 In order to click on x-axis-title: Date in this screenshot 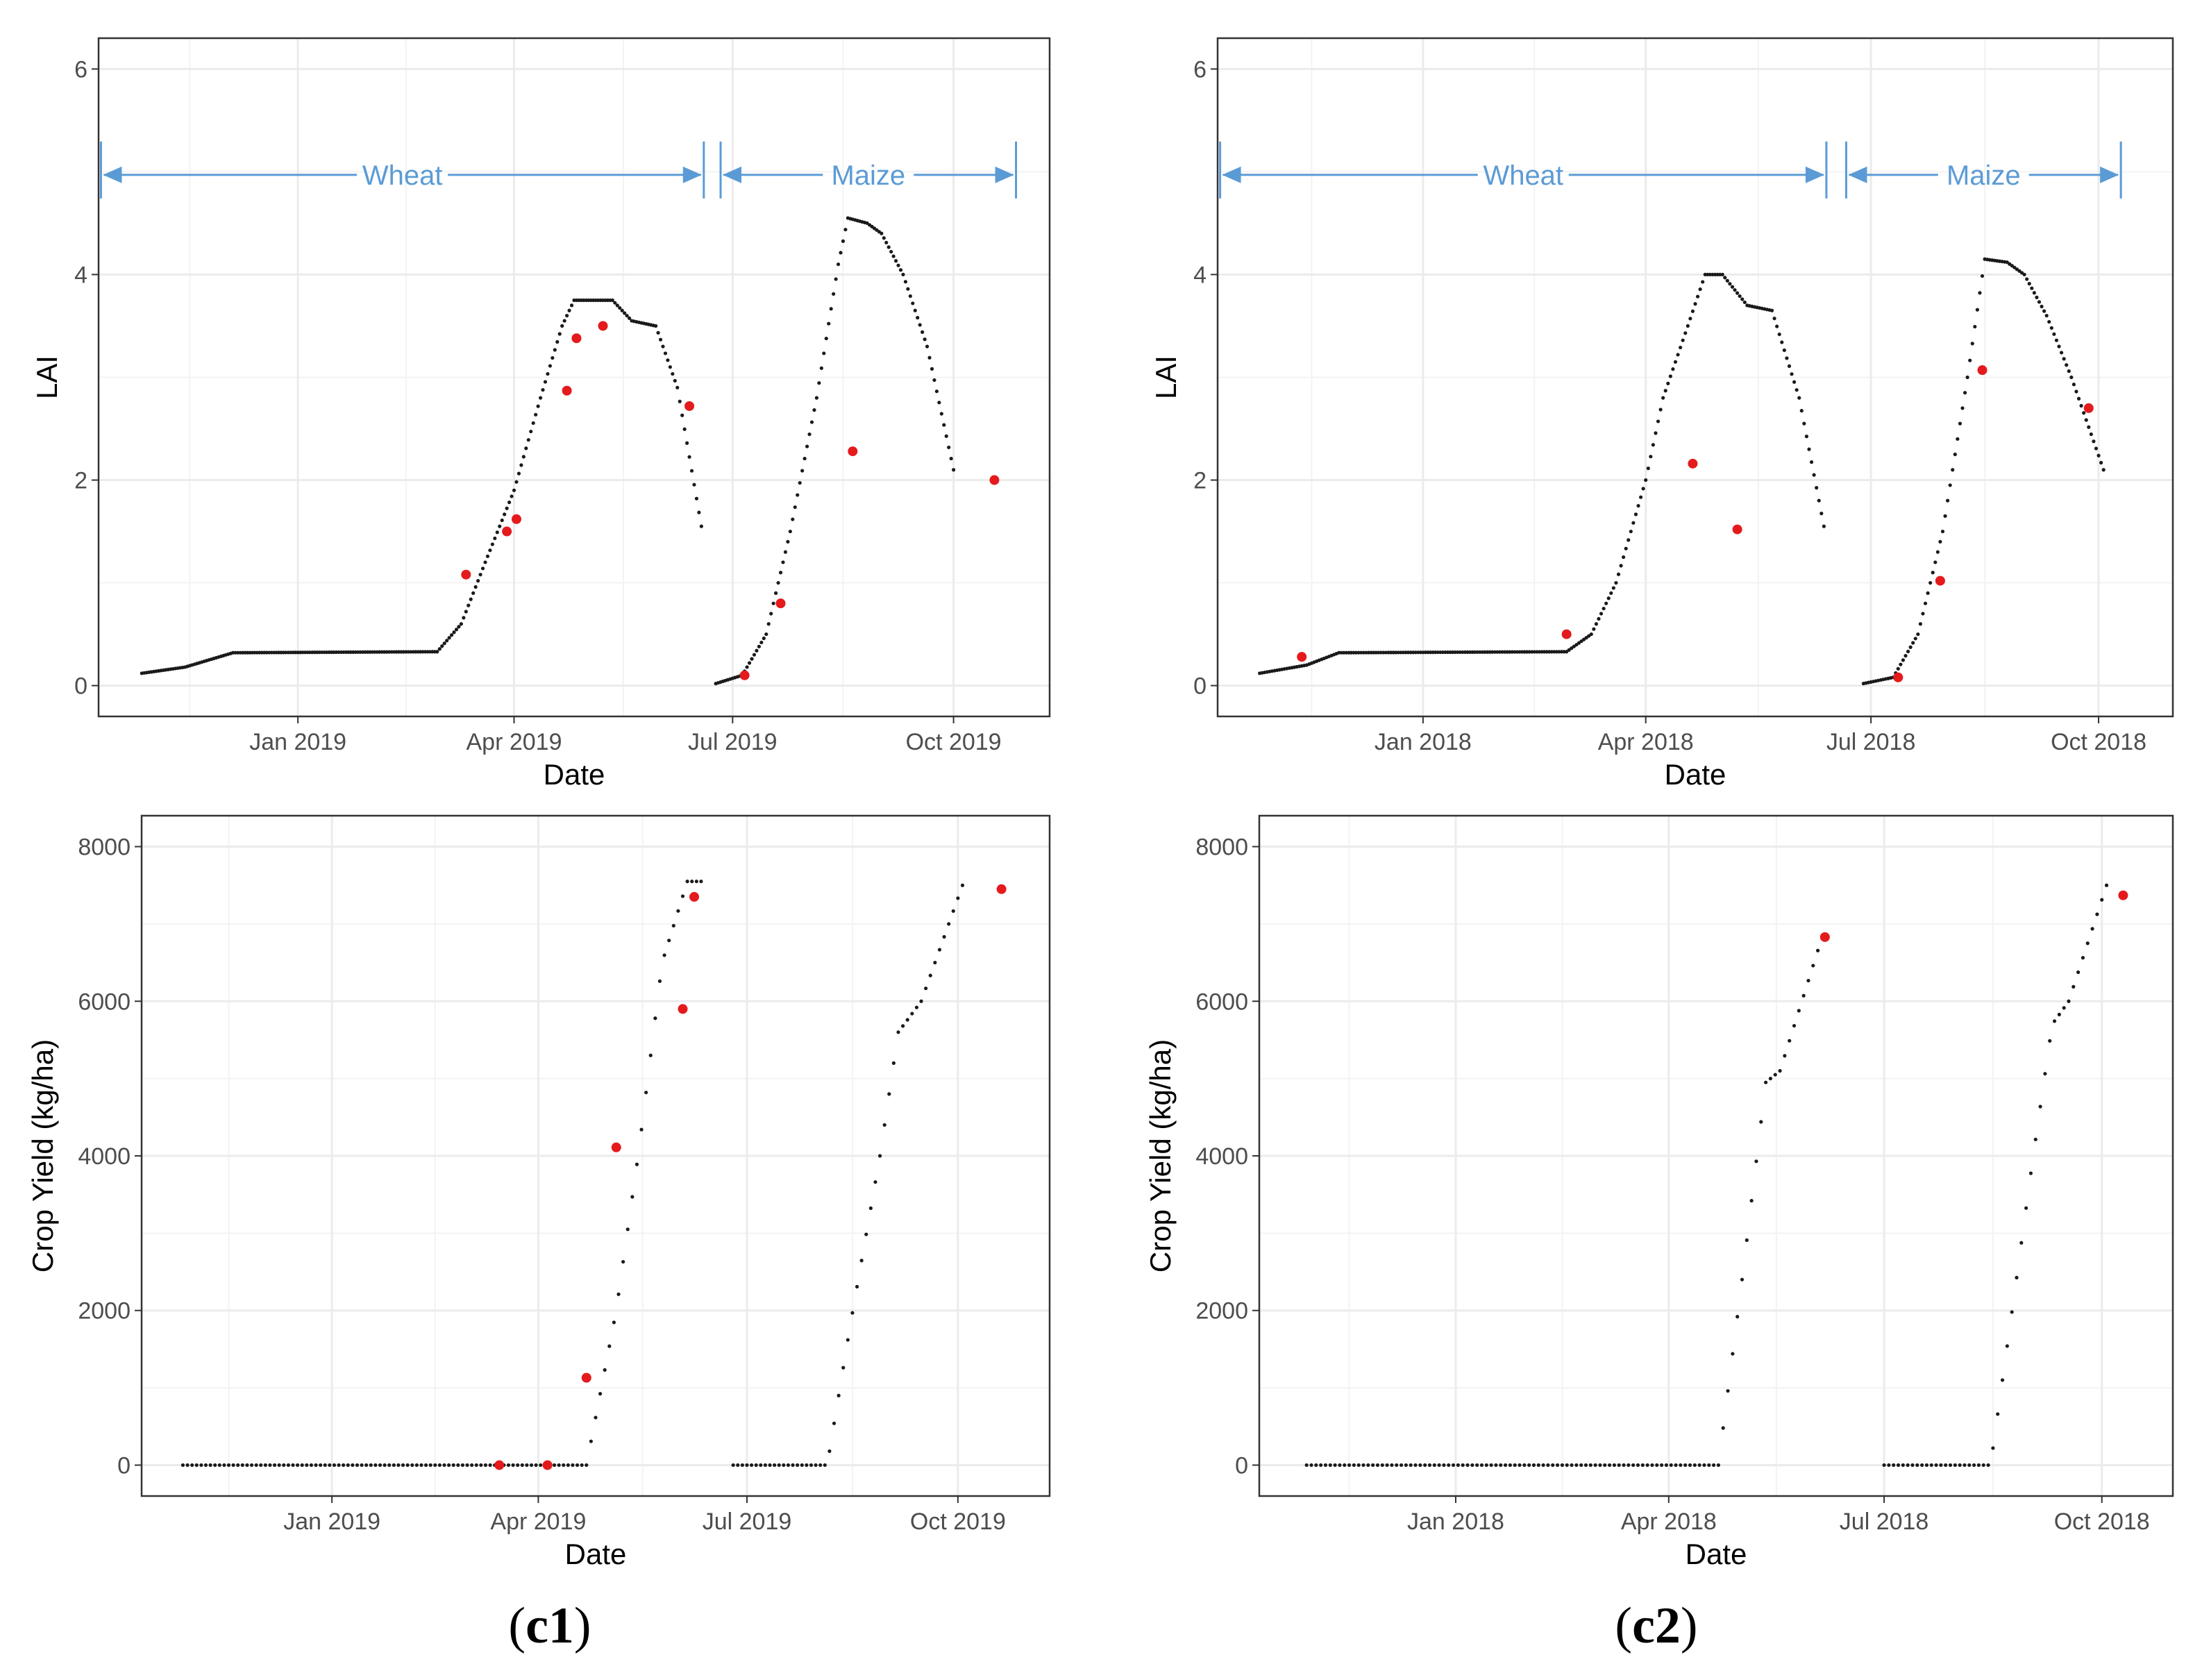, I will do `click(574, 774)`.